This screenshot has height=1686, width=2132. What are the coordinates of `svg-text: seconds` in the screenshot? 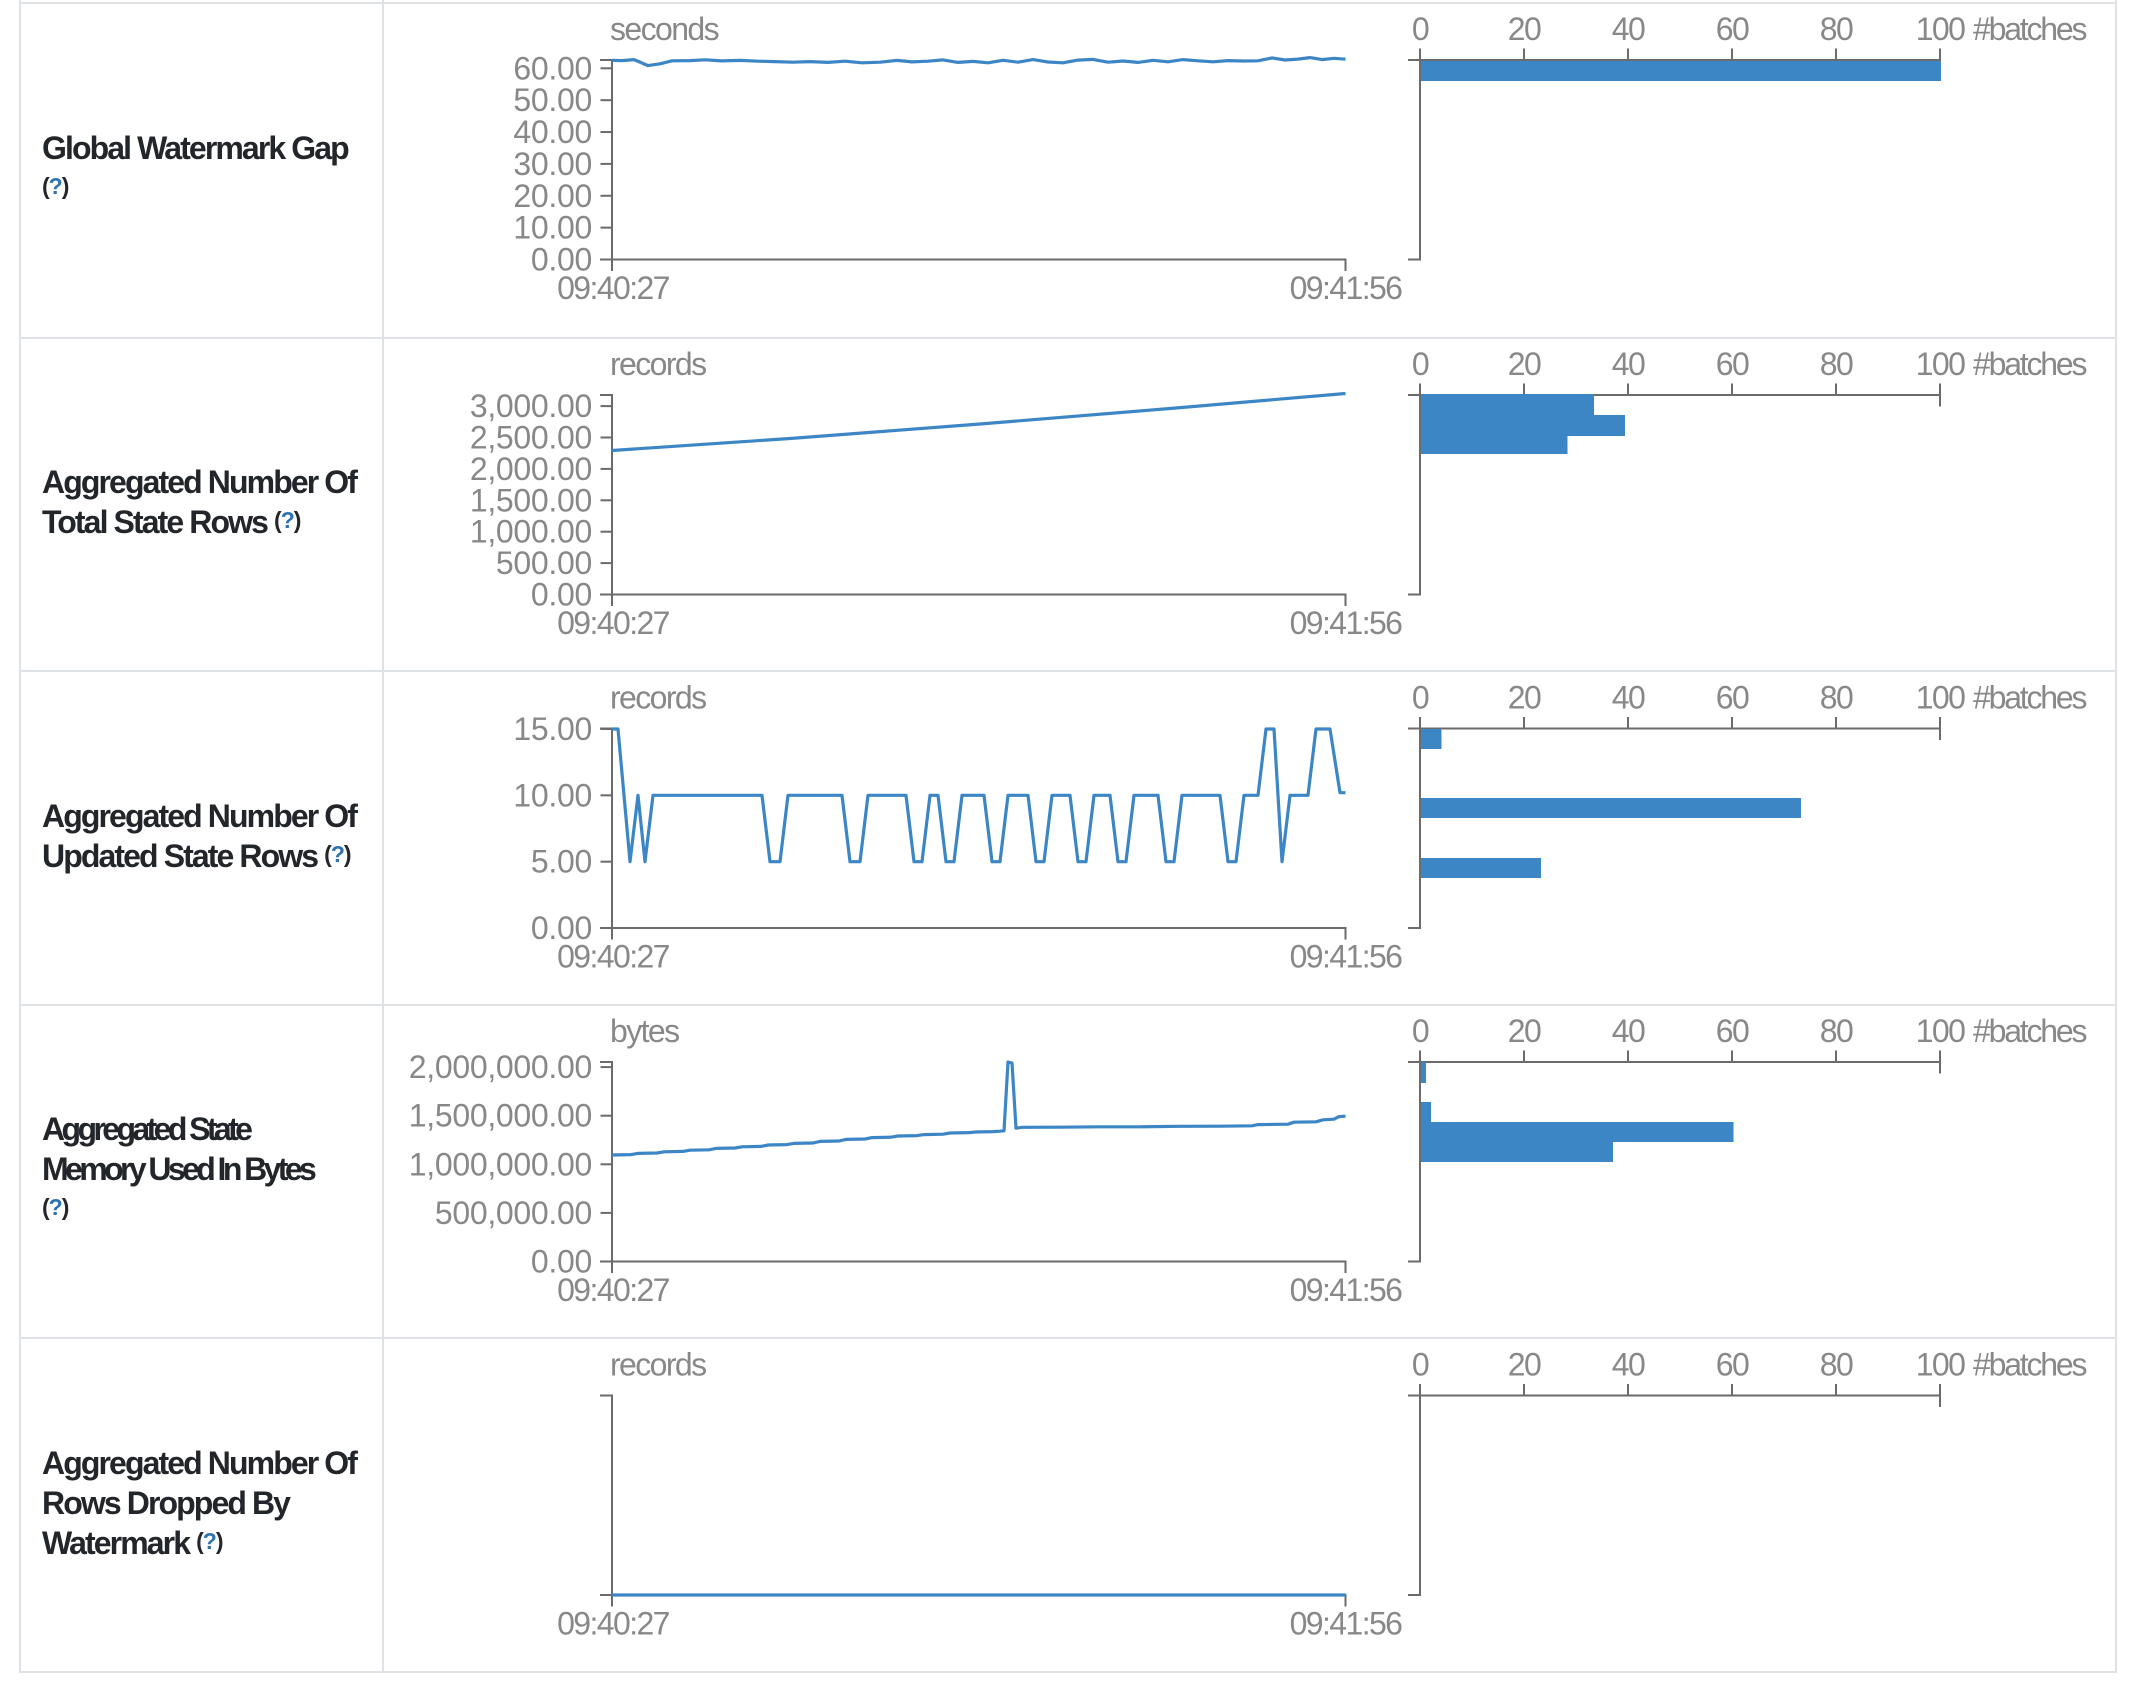 It's located at (664, 29).